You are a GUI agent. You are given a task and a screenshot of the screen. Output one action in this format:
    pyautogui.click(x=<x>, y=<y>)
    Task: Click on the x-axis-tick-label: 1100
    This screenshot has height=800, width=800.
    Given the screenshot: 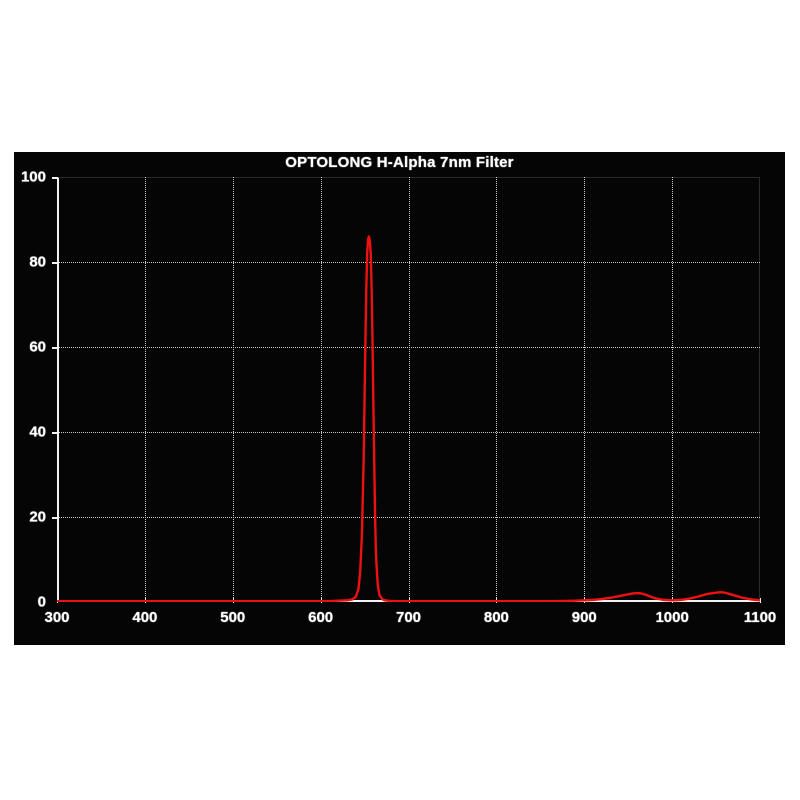 What is the action you would take?
    pyautogui.click(x=760, y=617)
    